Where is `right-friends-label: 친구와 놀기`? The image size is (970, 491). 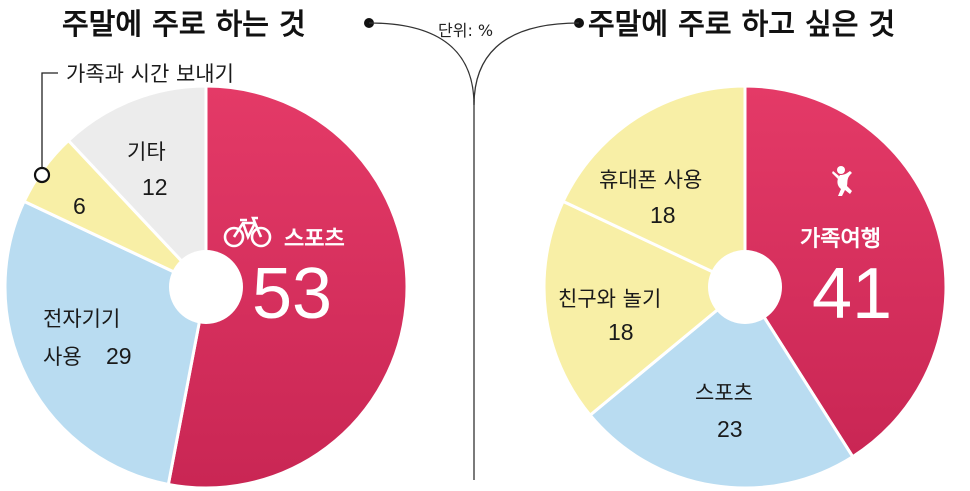 right-friends-label: 친구와 놀기 is located at coordinates (609, 299).